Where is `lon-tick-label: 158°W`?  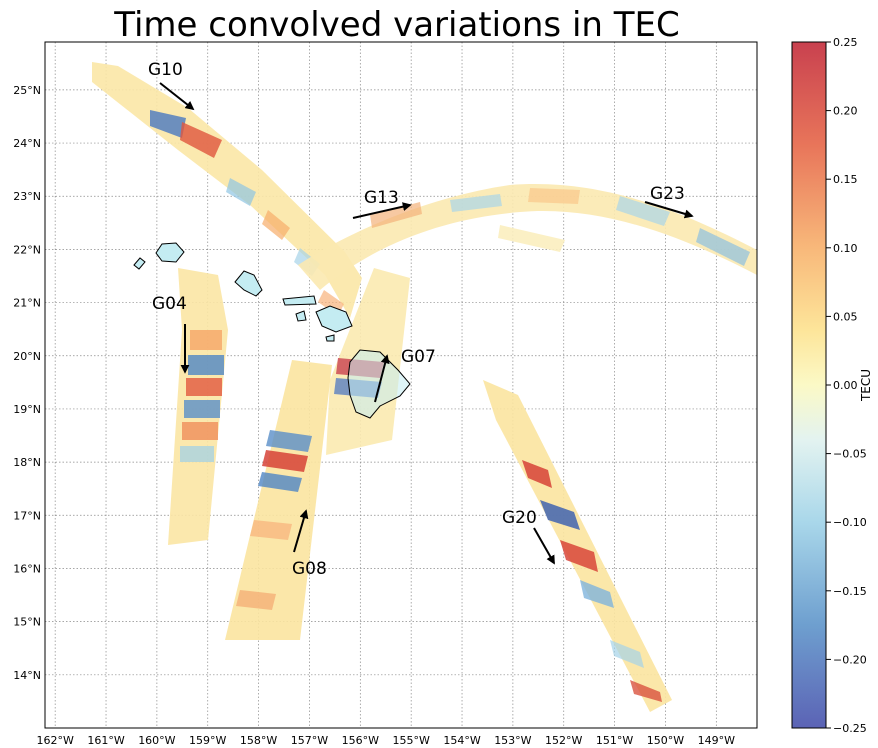
lon-tick-label: 158°W is located at coordinates (258, 740).